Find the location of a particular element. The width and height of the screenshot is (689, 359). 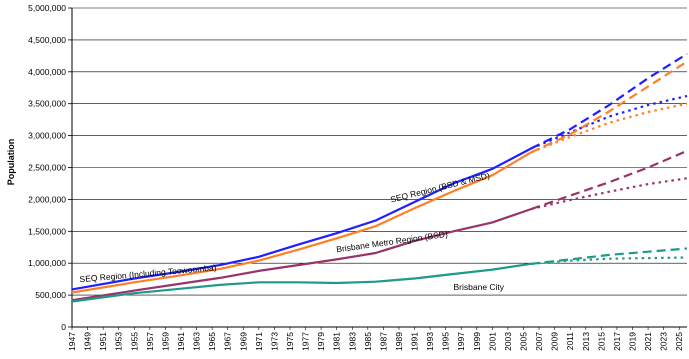

y-tick-label: 3,500,000 is located at coordinates (47, 104).